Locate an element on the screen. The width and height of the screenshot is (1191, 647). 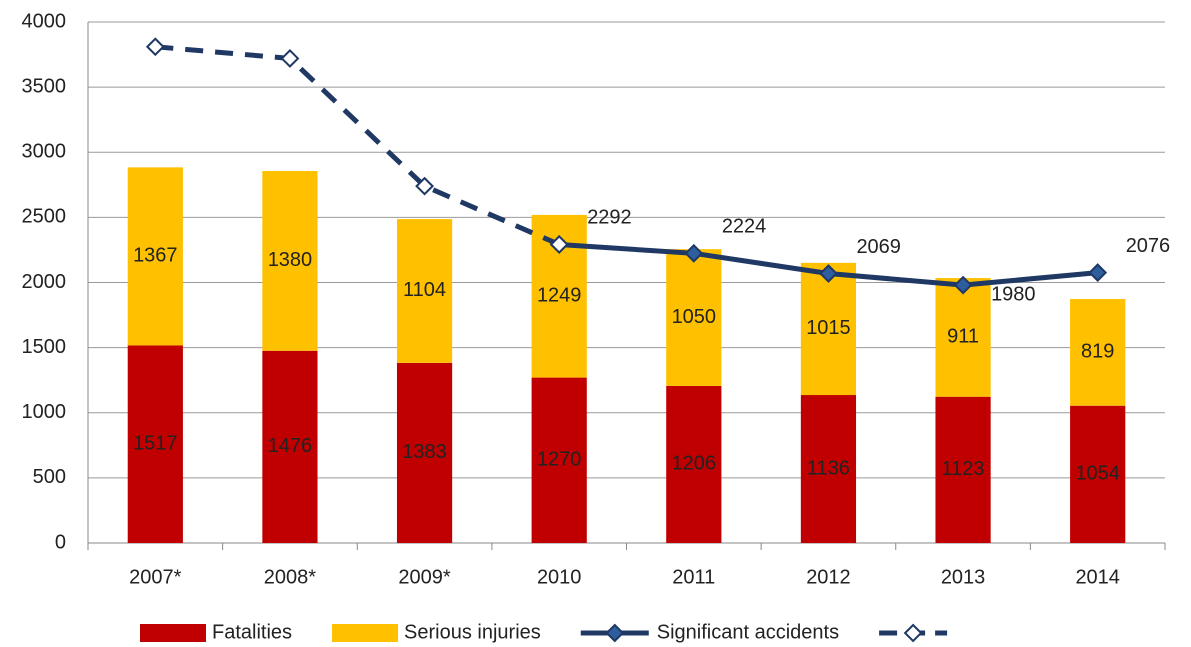
y-tick-label: 2500 is located at coordinates (44, 217).